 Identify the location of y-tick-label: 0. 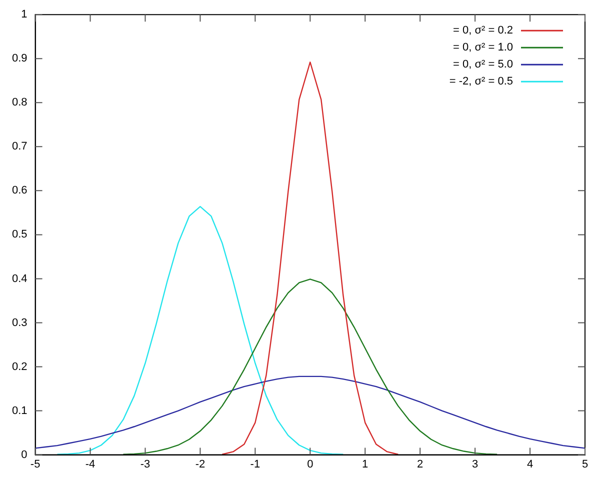
(24, 454).